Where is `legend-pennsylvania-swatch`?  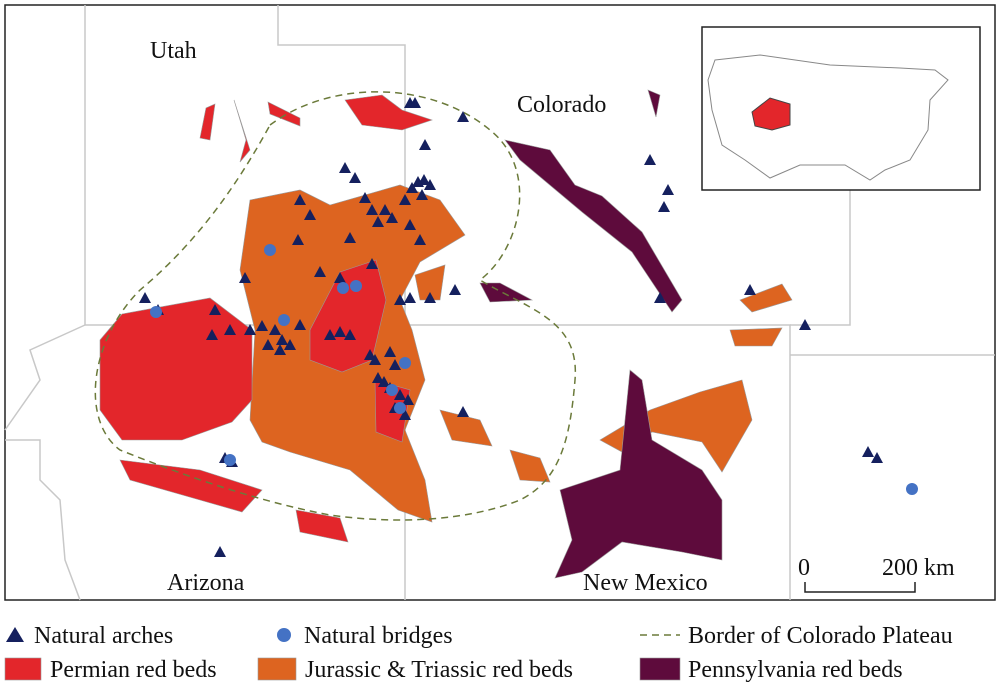
legend-pennsylvania-swatch is located at coordinates (660, 669).